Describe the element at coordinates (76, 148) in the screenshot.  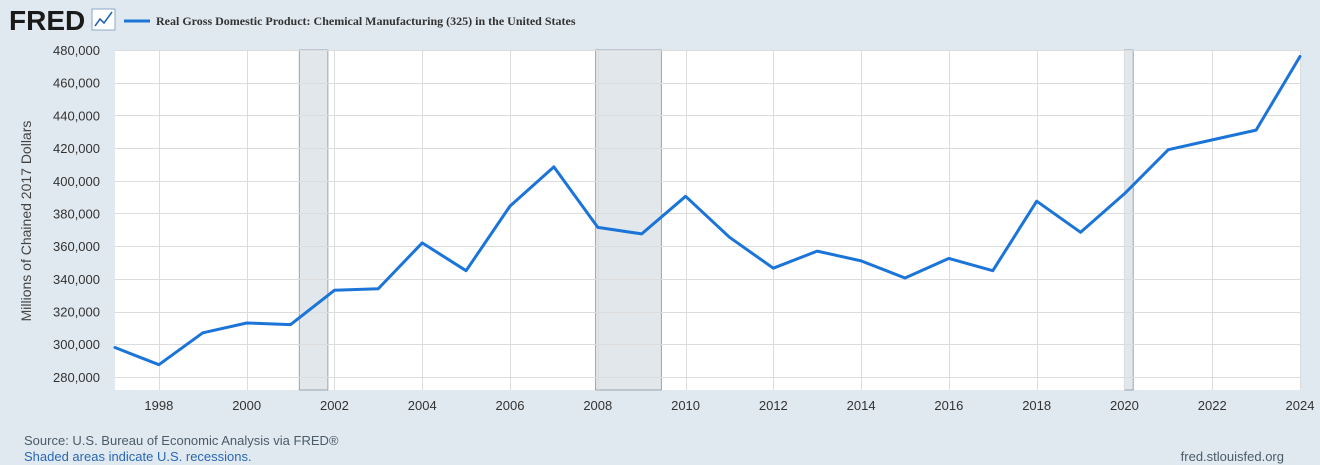
I see `y-tick-label: 420,000` at that location.